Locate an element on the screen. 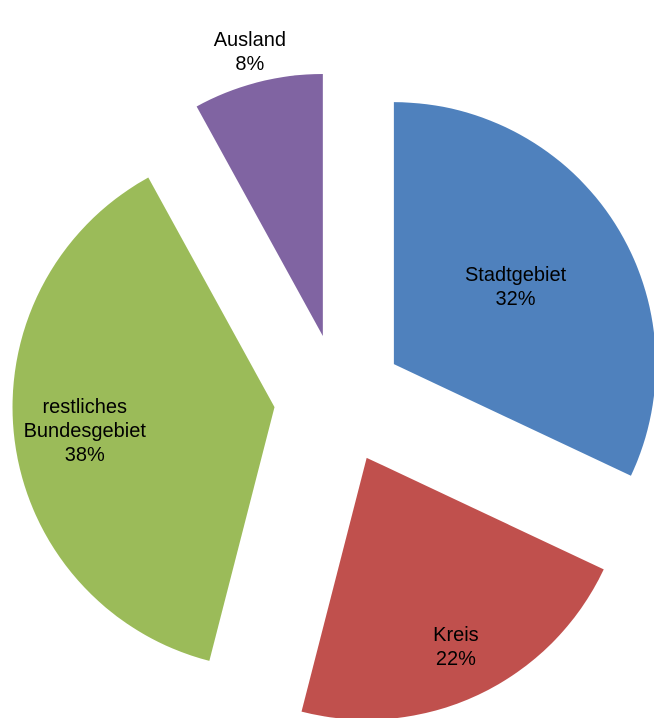  slice-label: Ausland 8% is located at coordinates (250, 52).